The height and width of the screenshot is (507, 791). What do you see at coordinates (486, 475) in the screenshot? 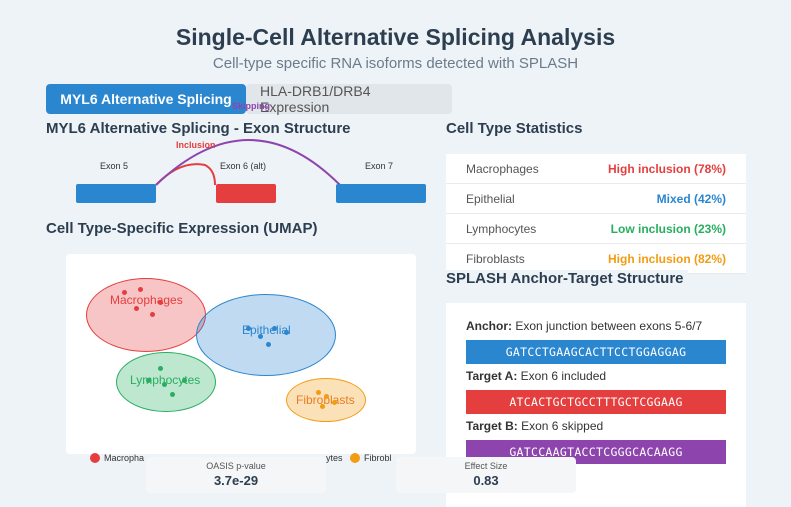
I see `metric-effect-size: Effect Size 0.83` at bounding box center [486, 475].